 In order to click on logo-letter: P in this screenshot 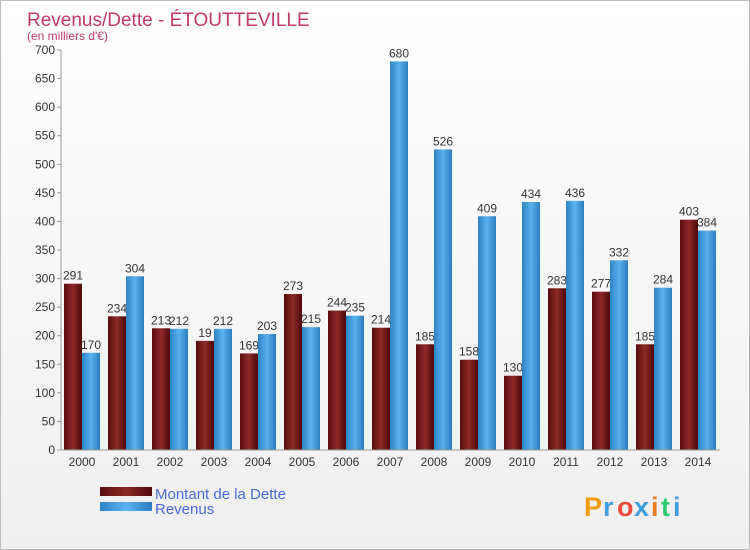, I will do `click(593, 507)`.